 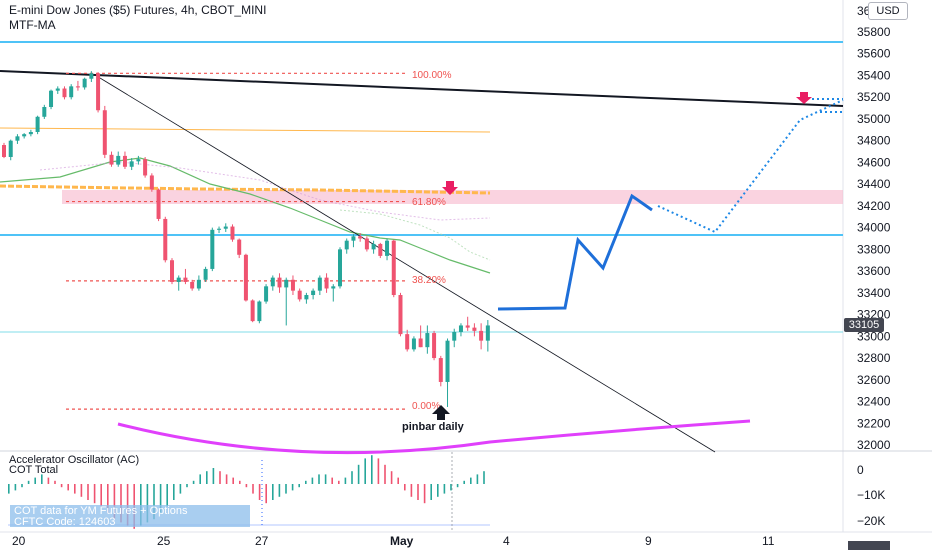 I want to click on trendline-black, so click(x=422, y=88).